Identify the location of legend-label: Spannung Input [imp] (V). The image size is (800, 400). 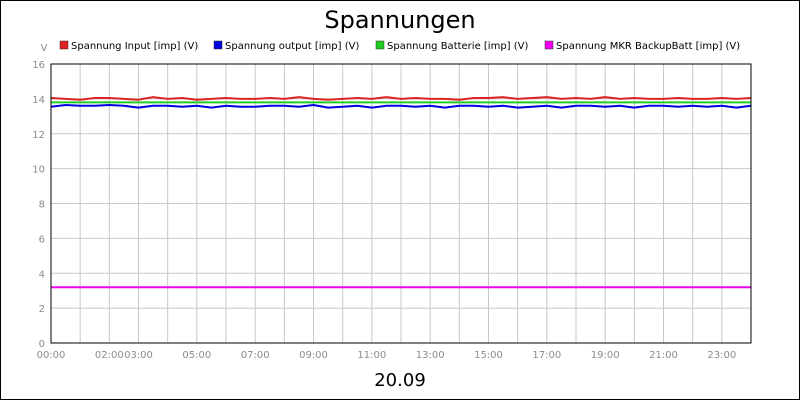
(134, 46).